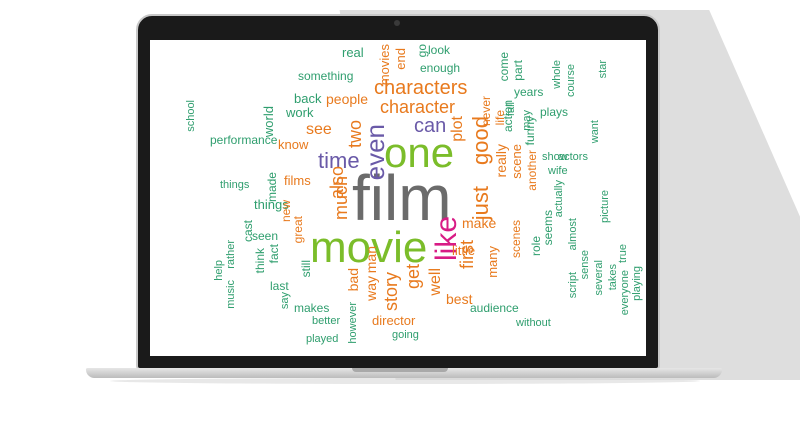 The height and width of the screenshot is (440, 800). Describe the element at coordinates (322, 339) in the screenshot. I see `word-played: played` at that location.